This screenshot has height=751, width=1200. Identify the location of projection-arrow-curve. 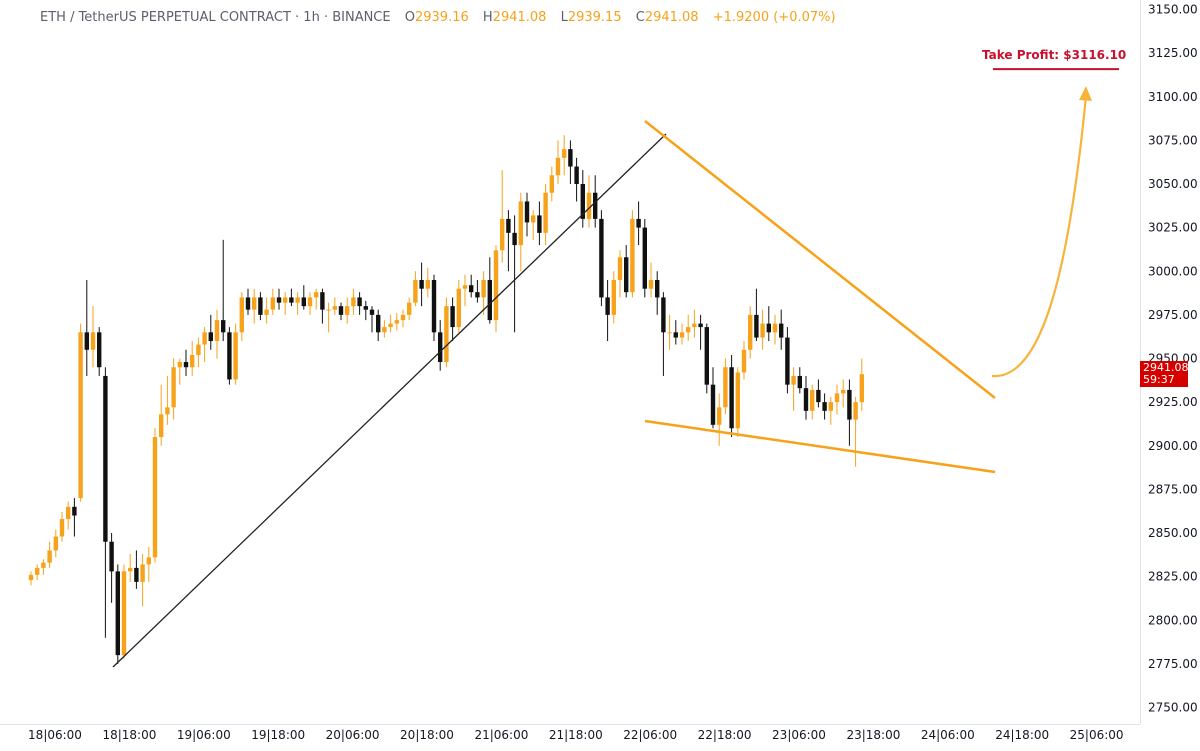
(1039, 236).